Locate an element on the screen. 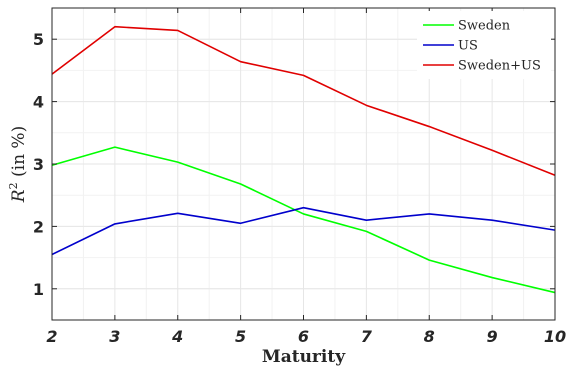 The height and width of the screenshot is (367, 566). x-tick-label: 4 is located at coordinates (177, 336).